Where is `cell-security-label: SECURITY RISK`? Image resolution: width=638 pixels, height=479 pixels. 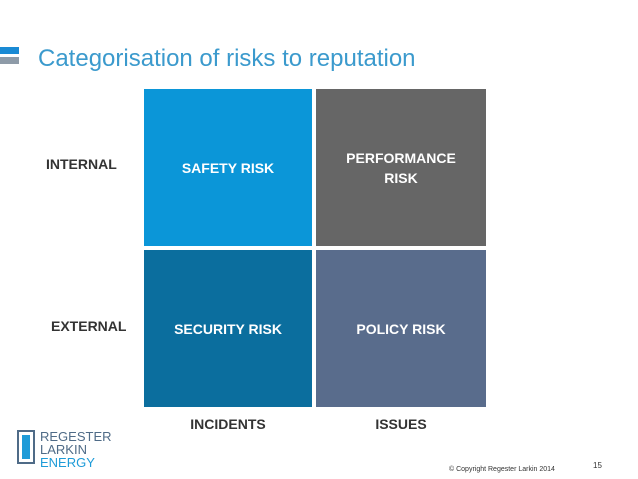
cell-security-label: SECURITY RISK is located at coordinates (228, 328).